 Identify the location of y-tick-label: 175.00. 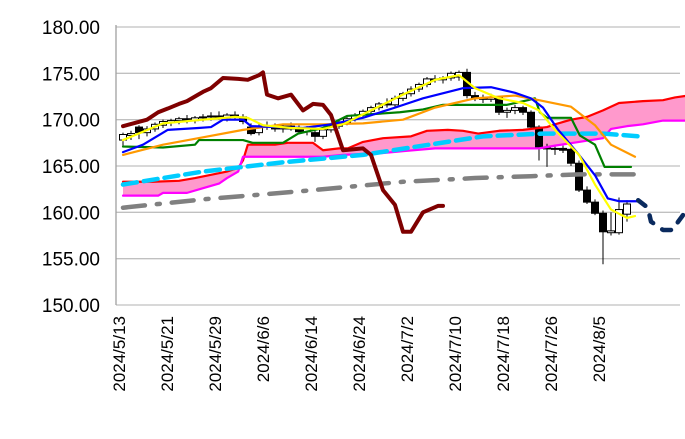
(71, 74).